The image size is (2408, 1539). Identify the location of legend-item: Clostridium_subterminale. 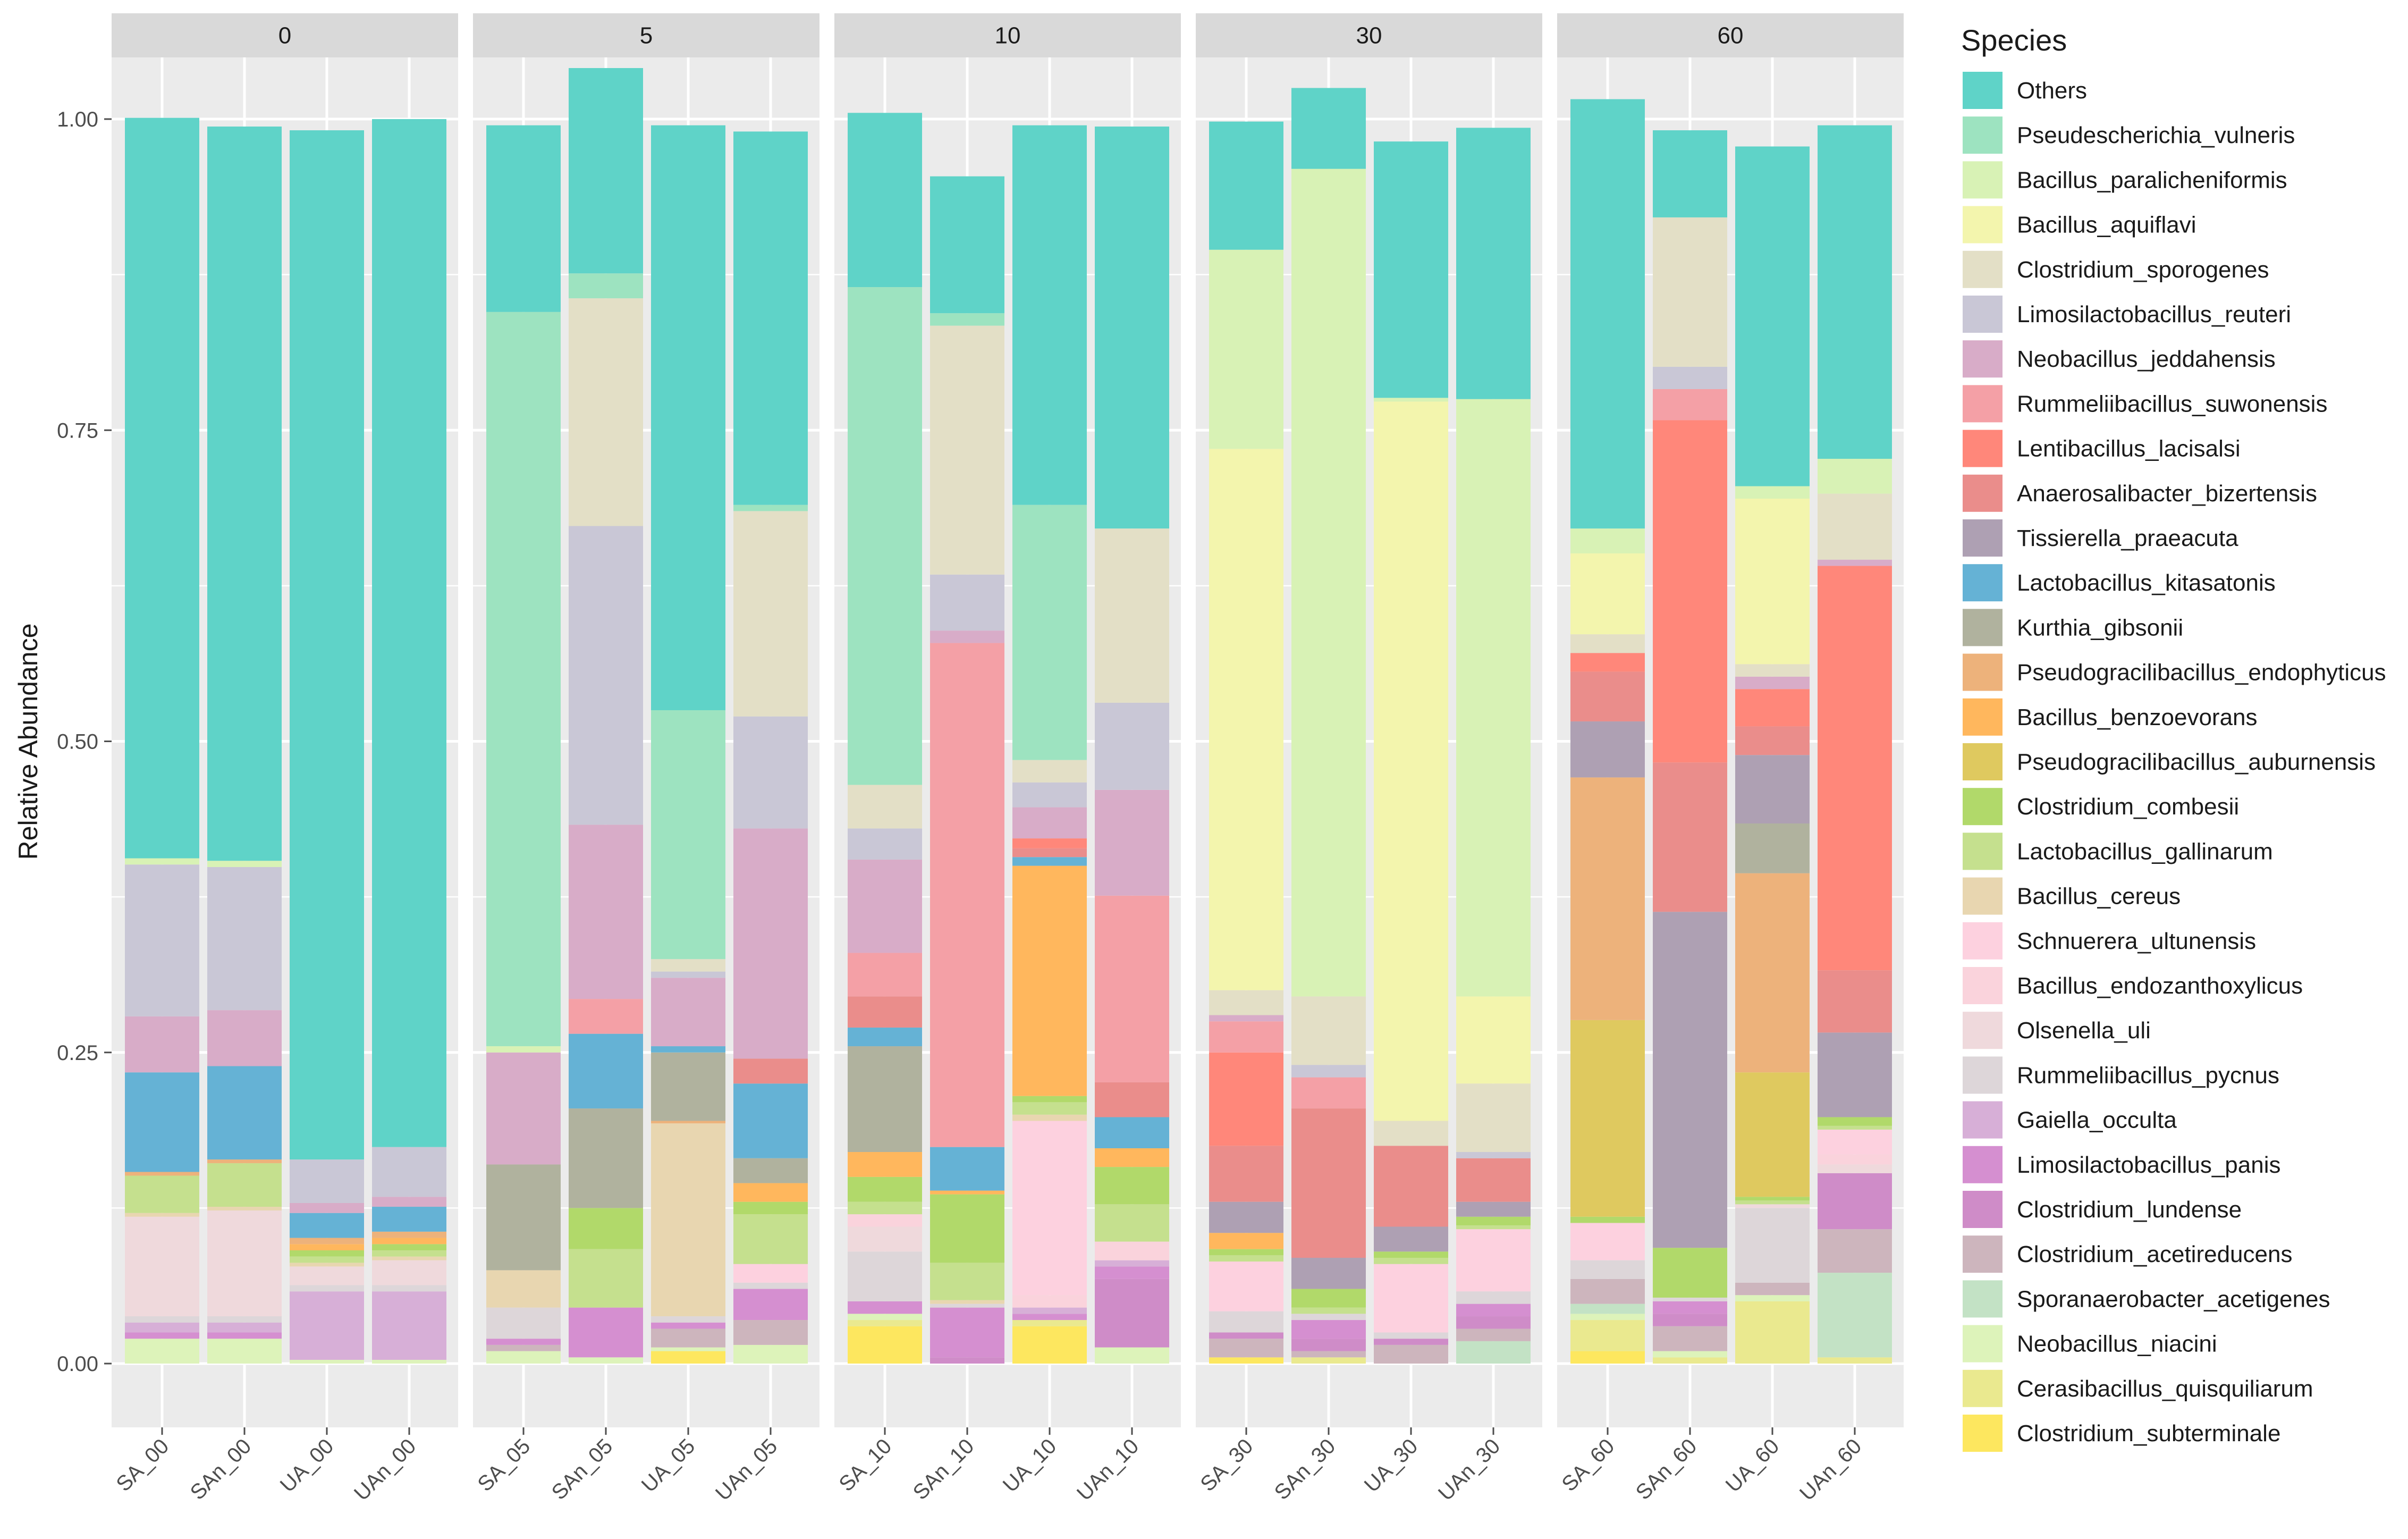
(2121, 1433).